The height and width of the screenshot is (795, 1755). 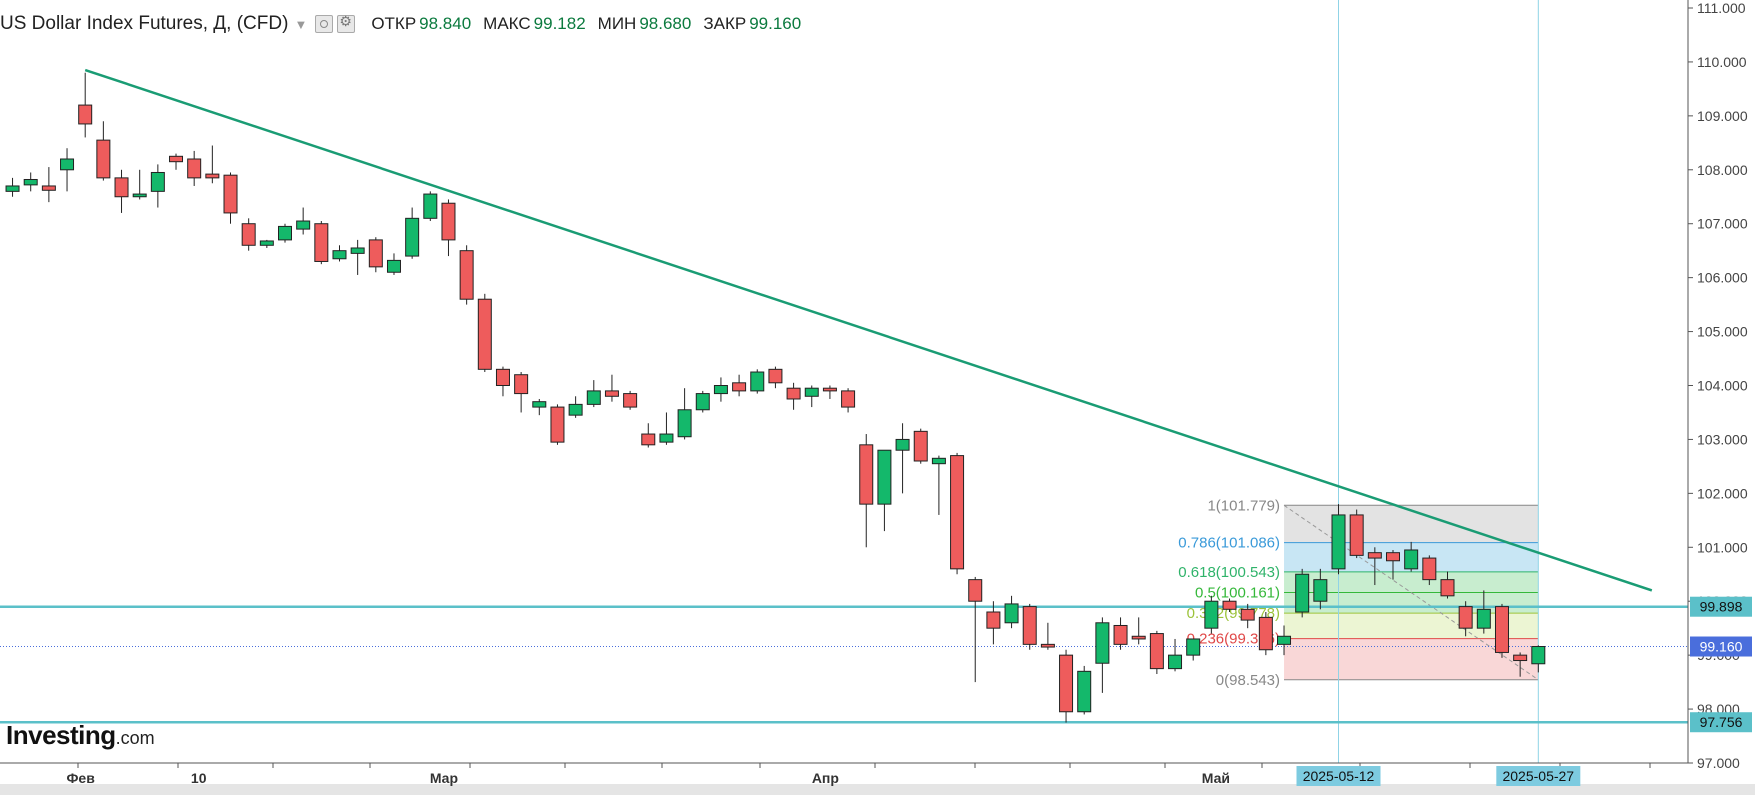 I want to click on open-value: 98.840, so click(x=445, y=23).